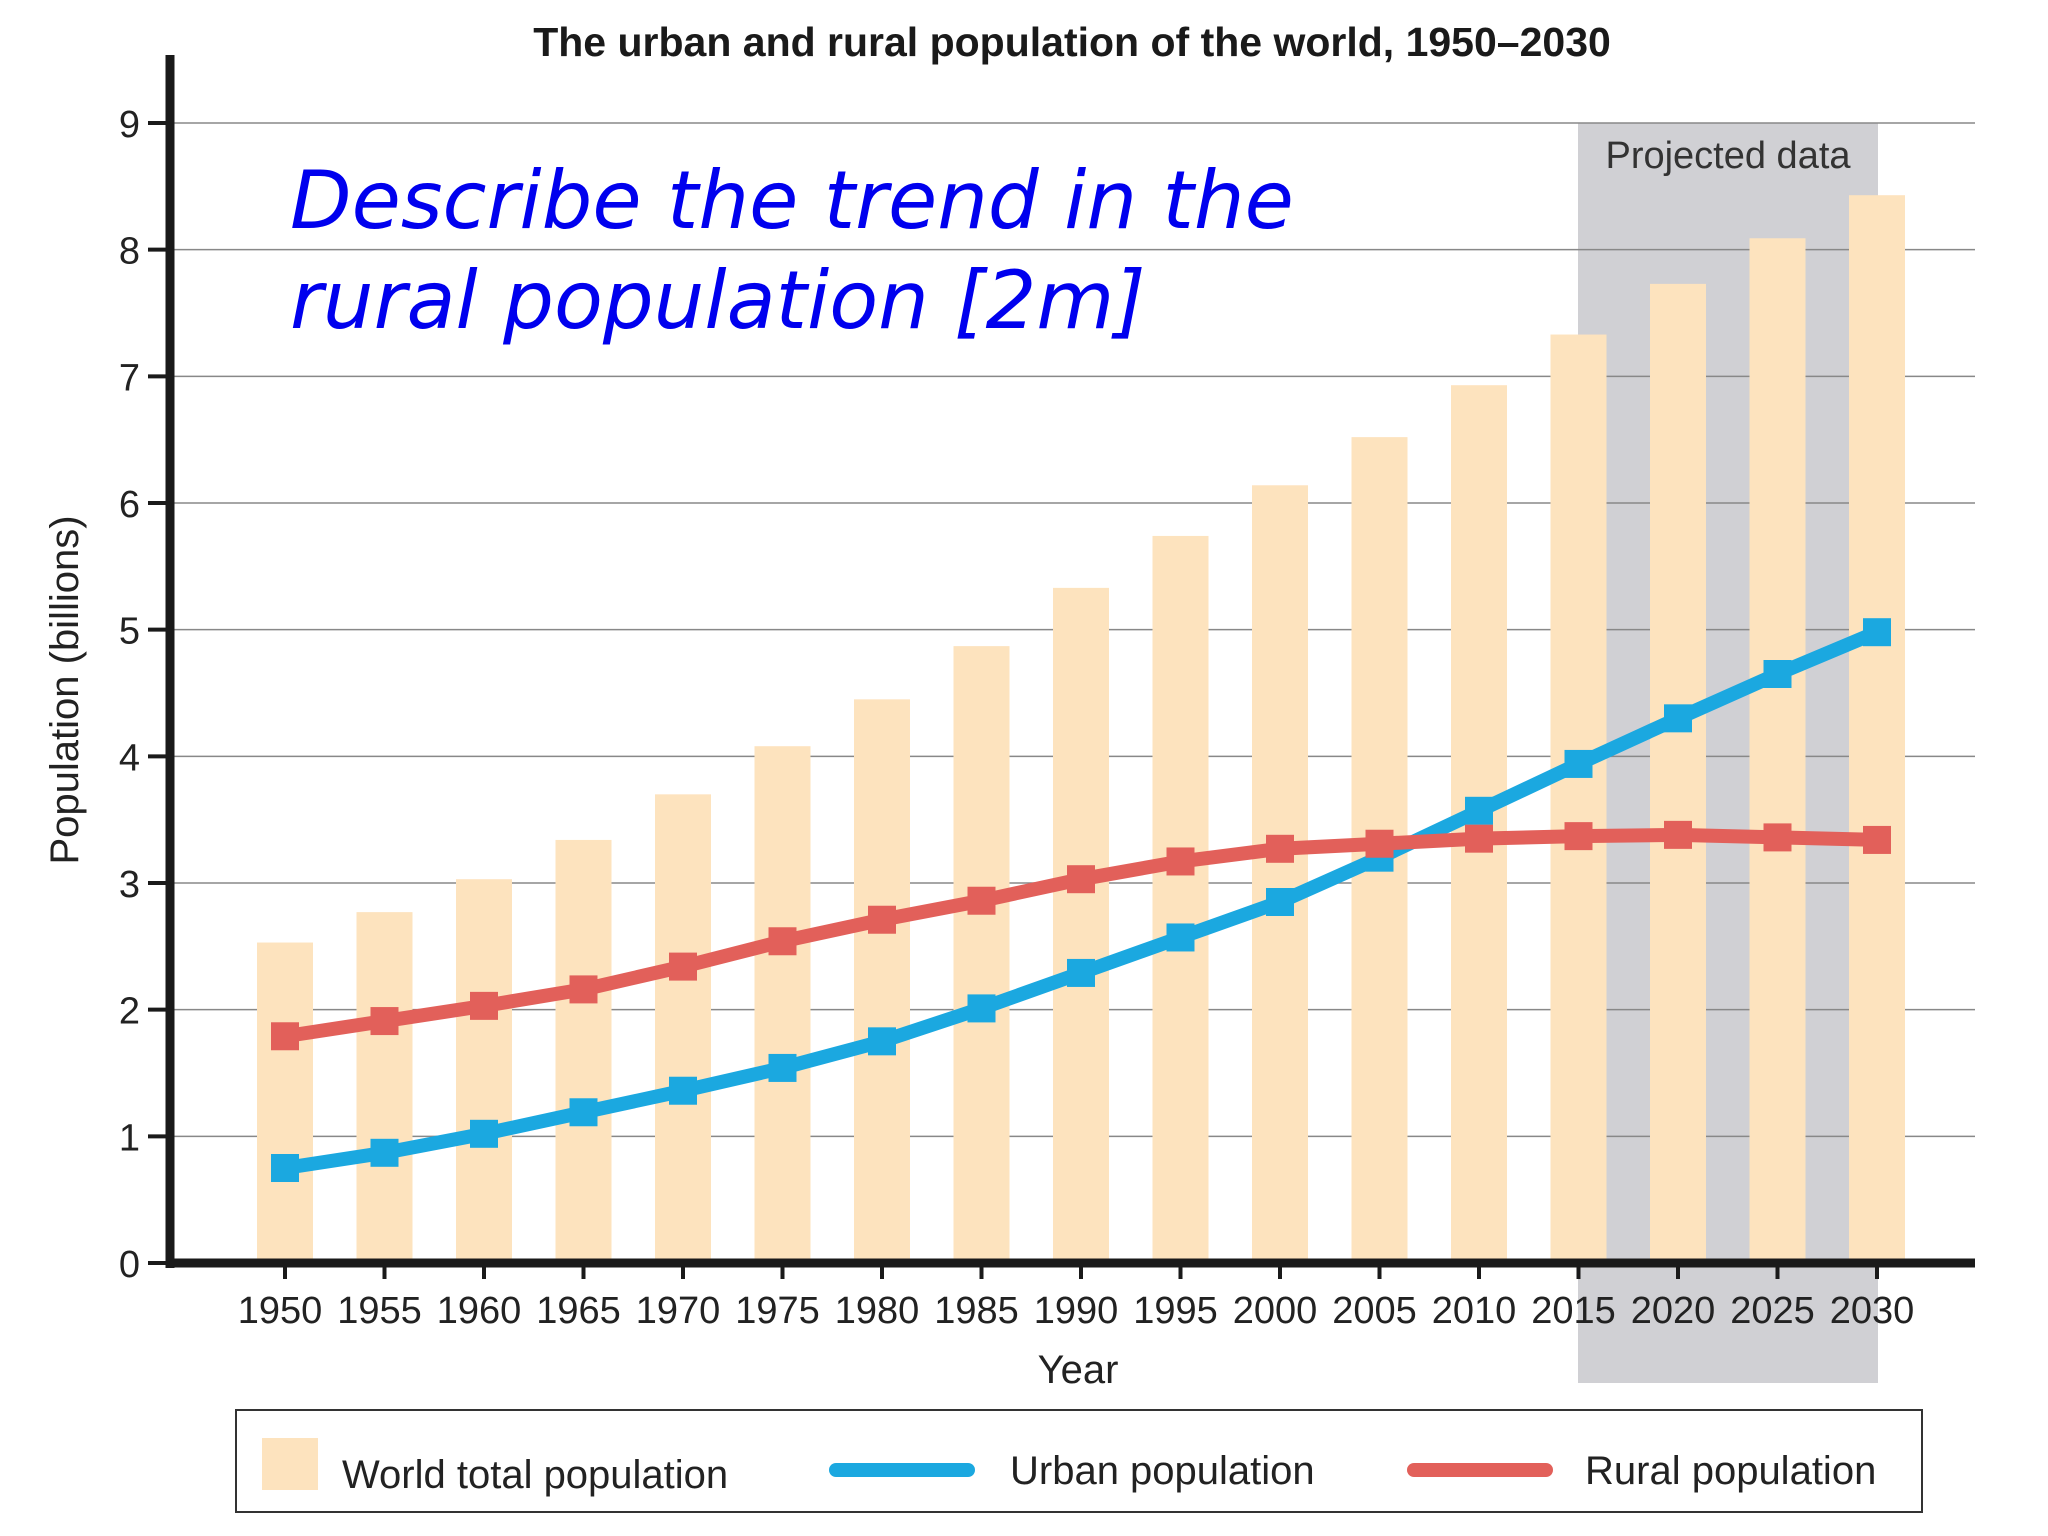 This screenshot has height=1536, width=2048. What do you see at coordinates (981, 1008) in the screenshot?
I see `point-urban-population-1985` at bounding box center [981, 1008].